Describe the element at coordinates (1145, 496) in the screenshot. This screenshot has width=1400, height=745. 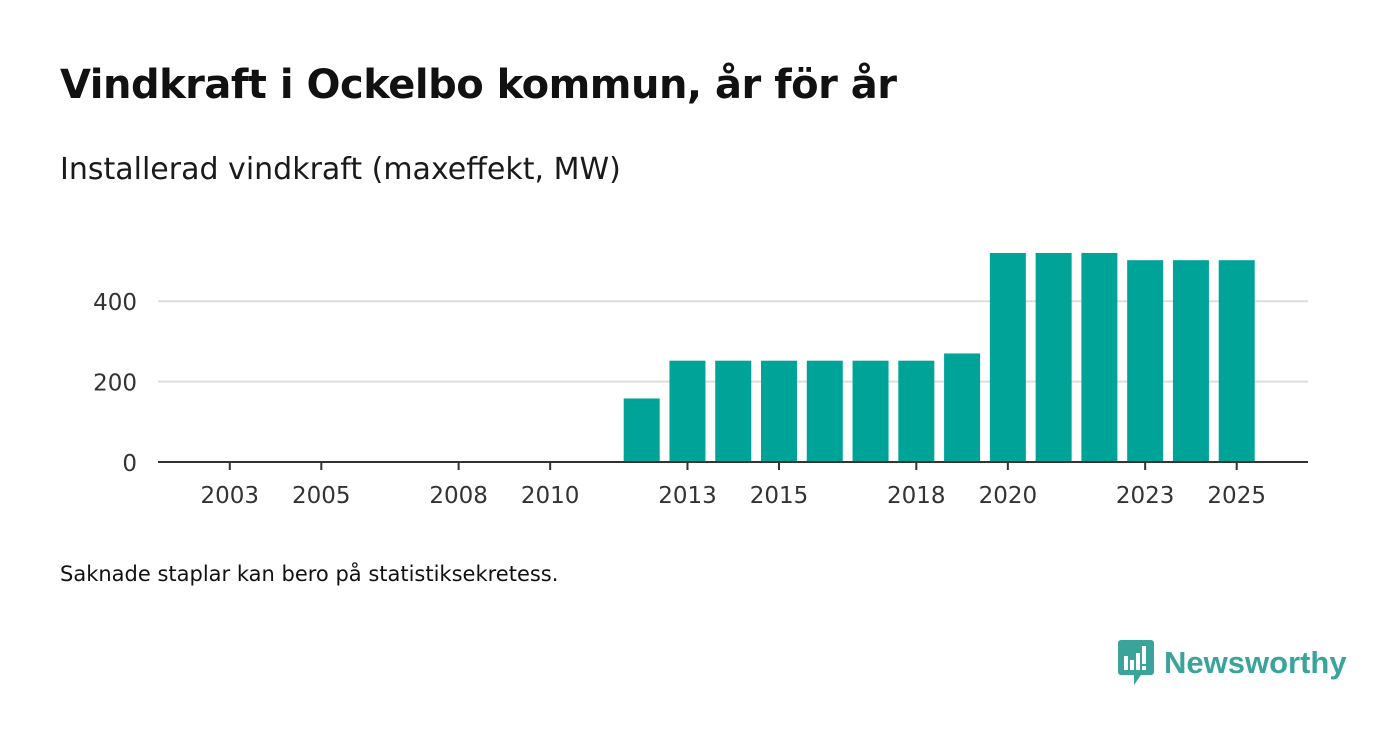
I see `x-tick-label: 2023` at that location.